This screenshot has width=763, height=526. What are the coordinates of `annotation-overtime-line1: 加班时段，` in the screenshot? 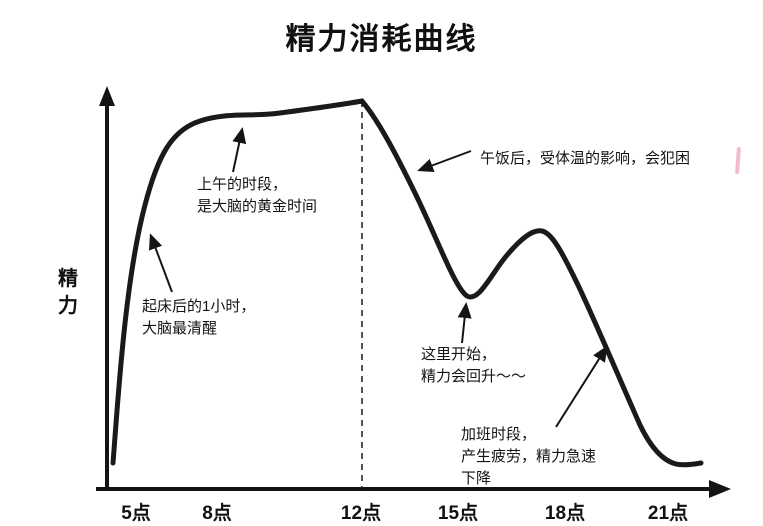 It's located at (499, 434).